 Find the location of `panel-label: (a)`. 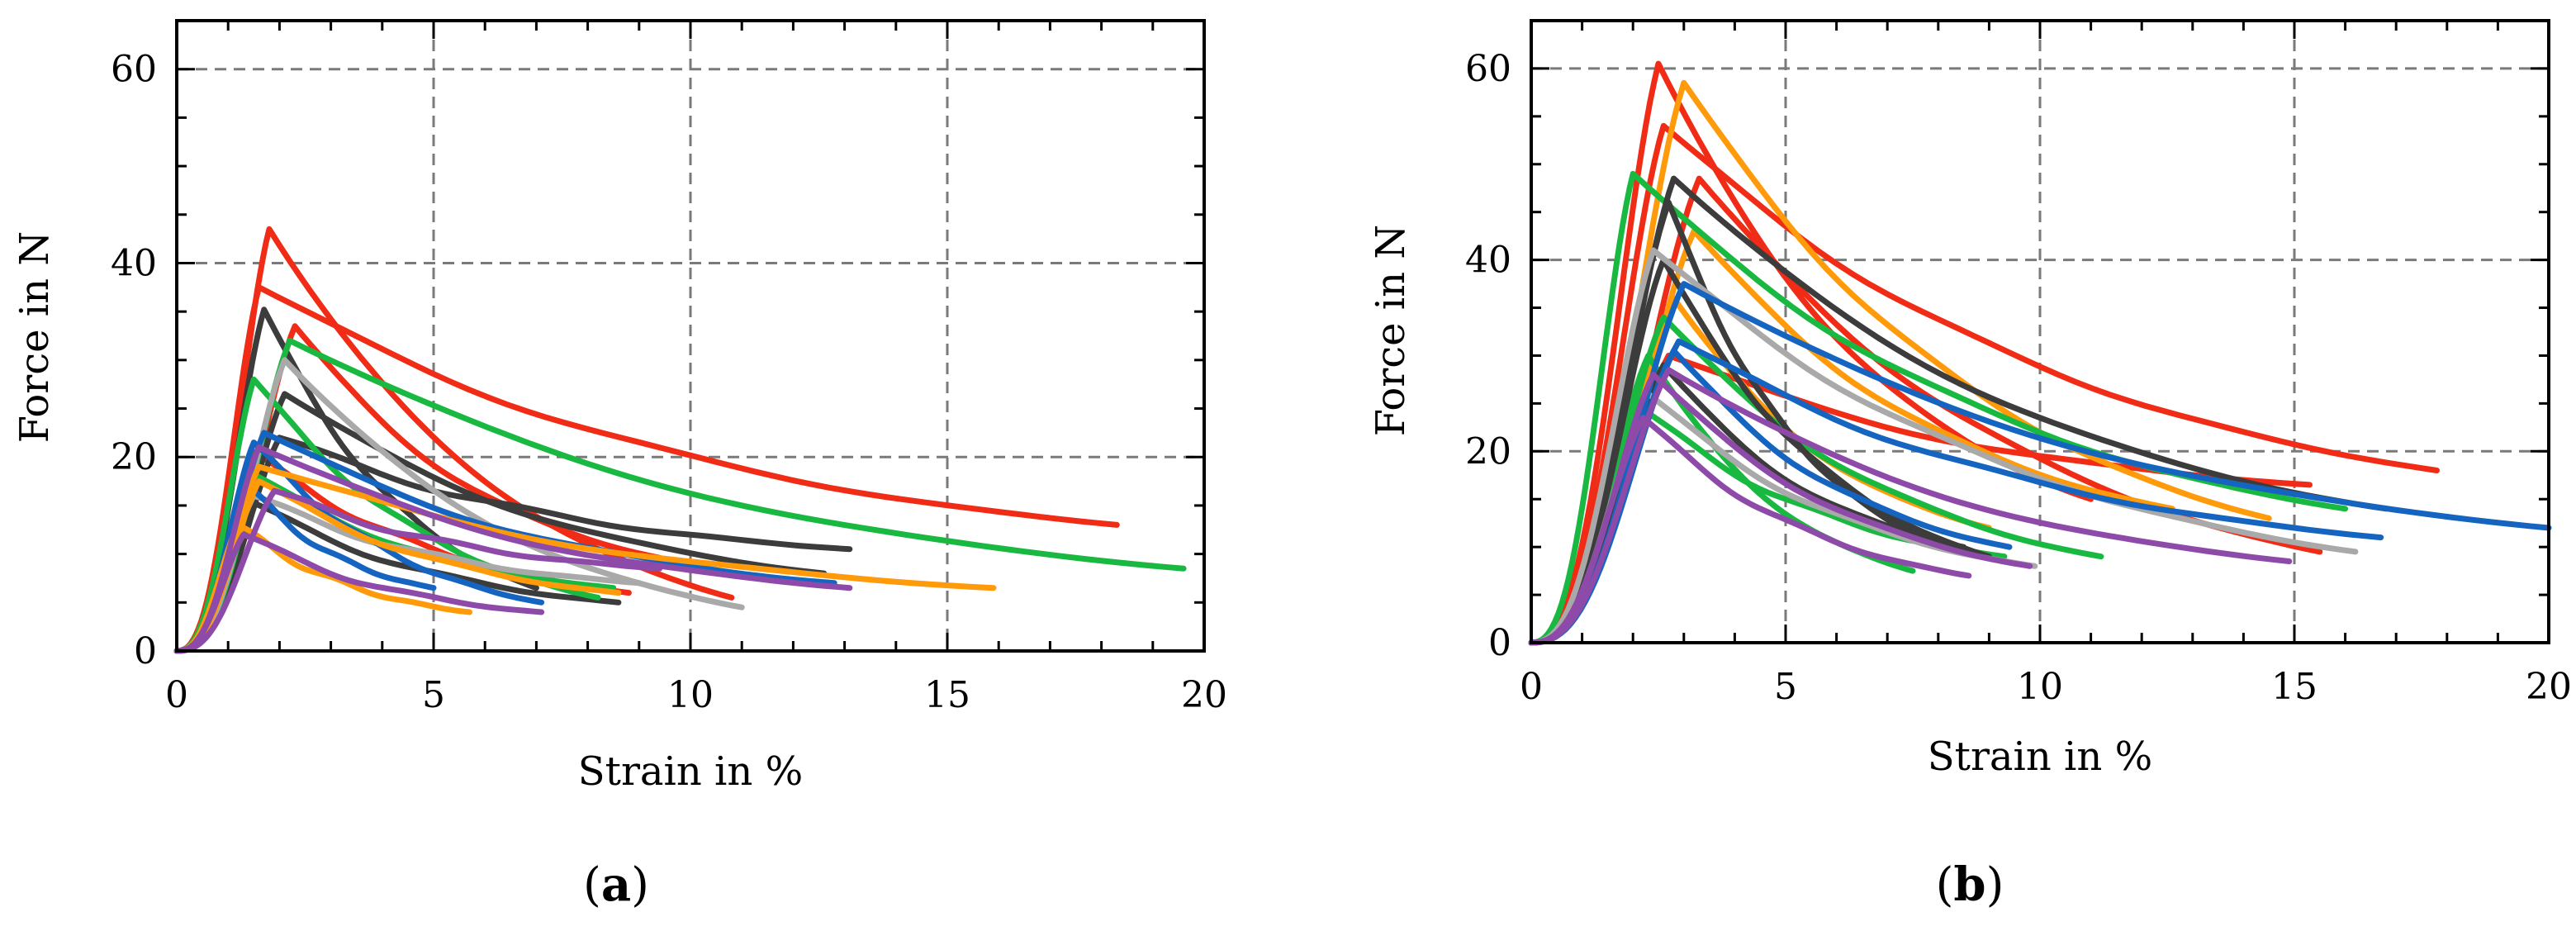

panel-label: (a) is located at coordinates (616, 884).